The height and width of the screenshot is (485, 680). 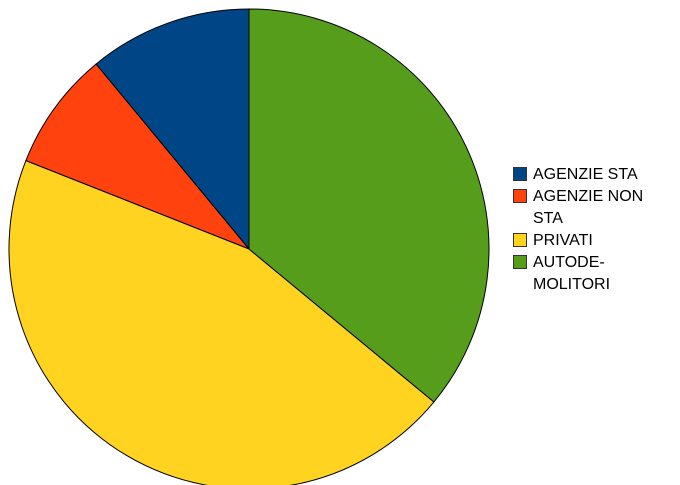 I want to click on legend-label-privati: PRIVATI, so click(x=563, y=240).